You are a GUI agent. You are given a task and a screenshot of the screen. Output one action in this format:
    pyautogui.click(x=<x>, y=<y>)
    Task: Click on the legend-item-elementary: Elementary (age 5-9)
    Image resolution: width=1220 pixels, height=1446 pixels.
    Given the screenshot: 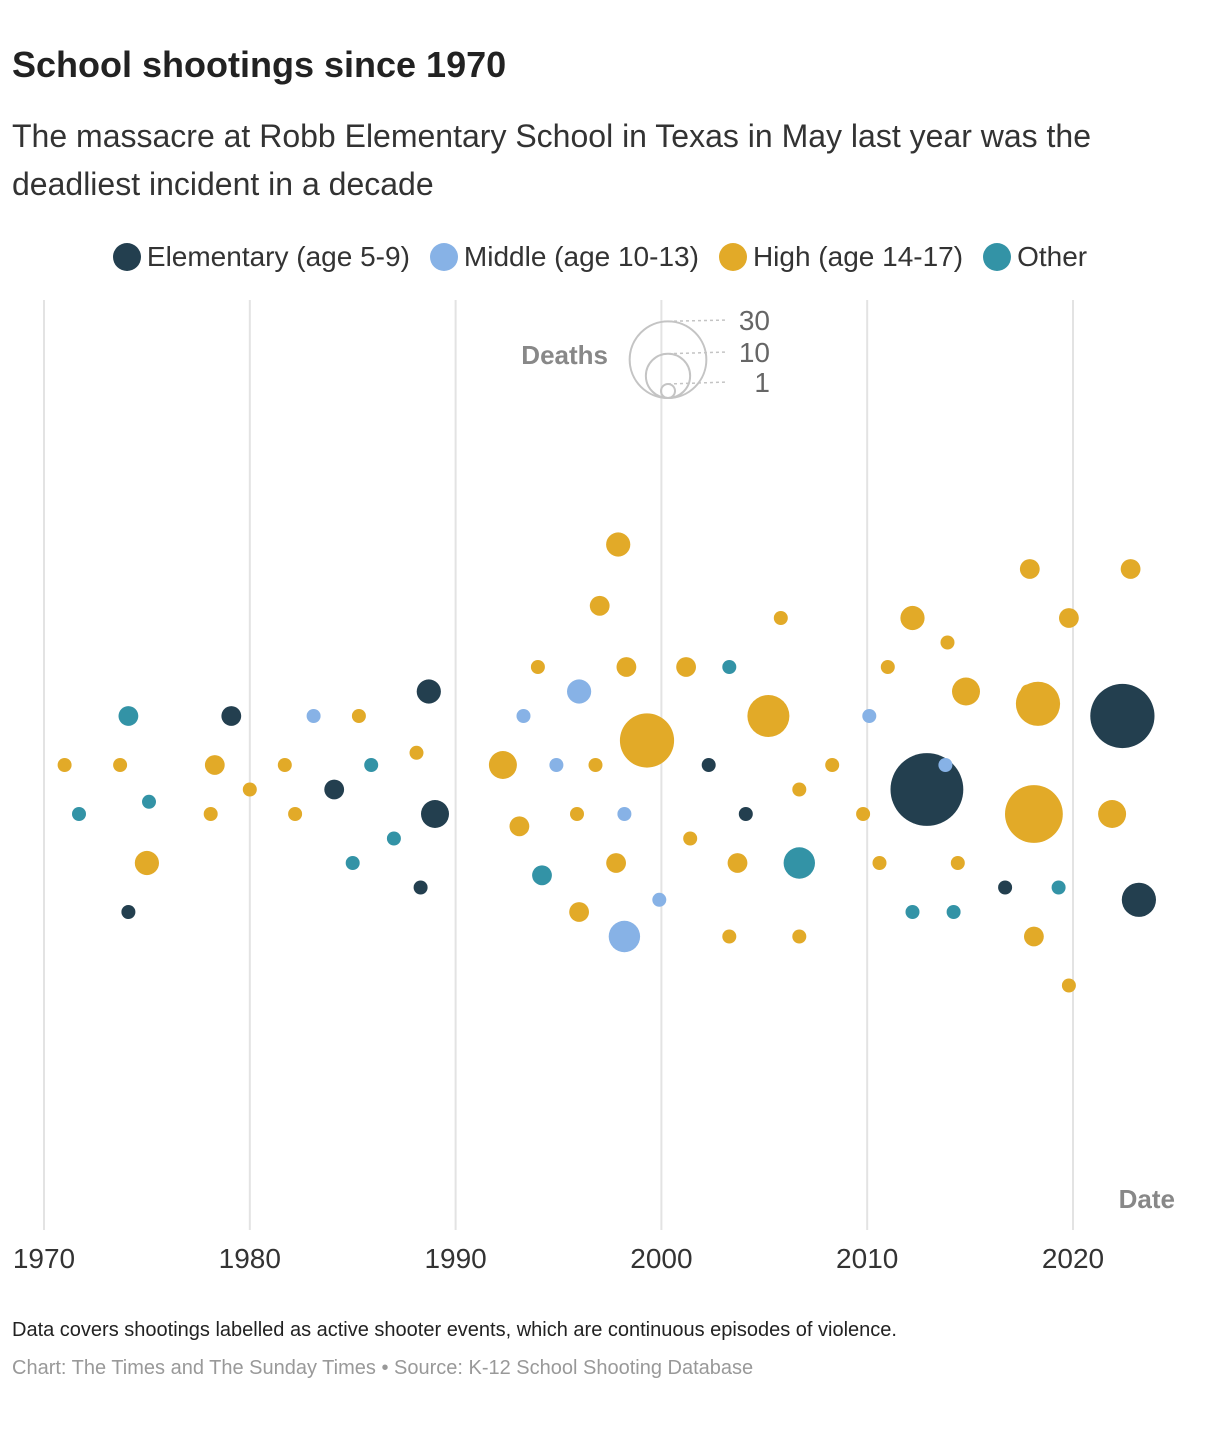 What is the action you would take?
    pyautogui.click(x=261, y=257)
    